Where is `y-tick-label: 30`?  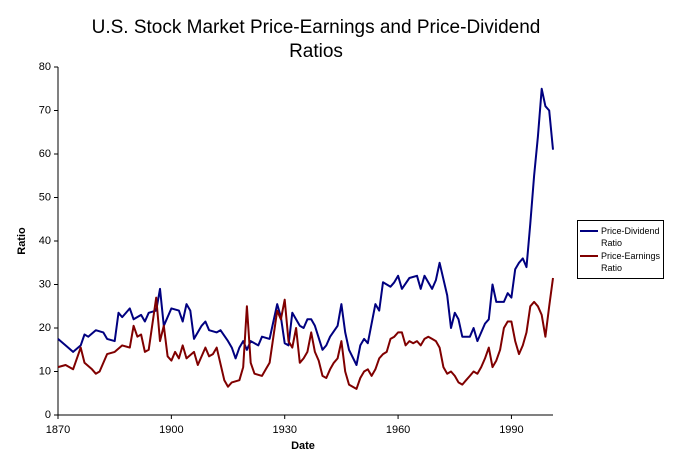 y-tick-label: 30 is located at coordinates (45, 284).